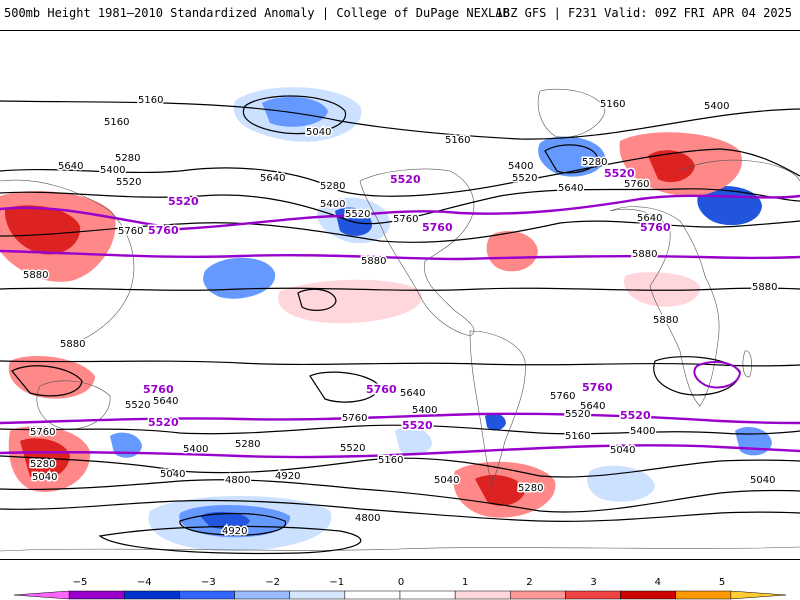  What do you see at coordinates (571, 159) in the screenshot?
I see `contour-5040-greenland` at bounding box center [571, 159].